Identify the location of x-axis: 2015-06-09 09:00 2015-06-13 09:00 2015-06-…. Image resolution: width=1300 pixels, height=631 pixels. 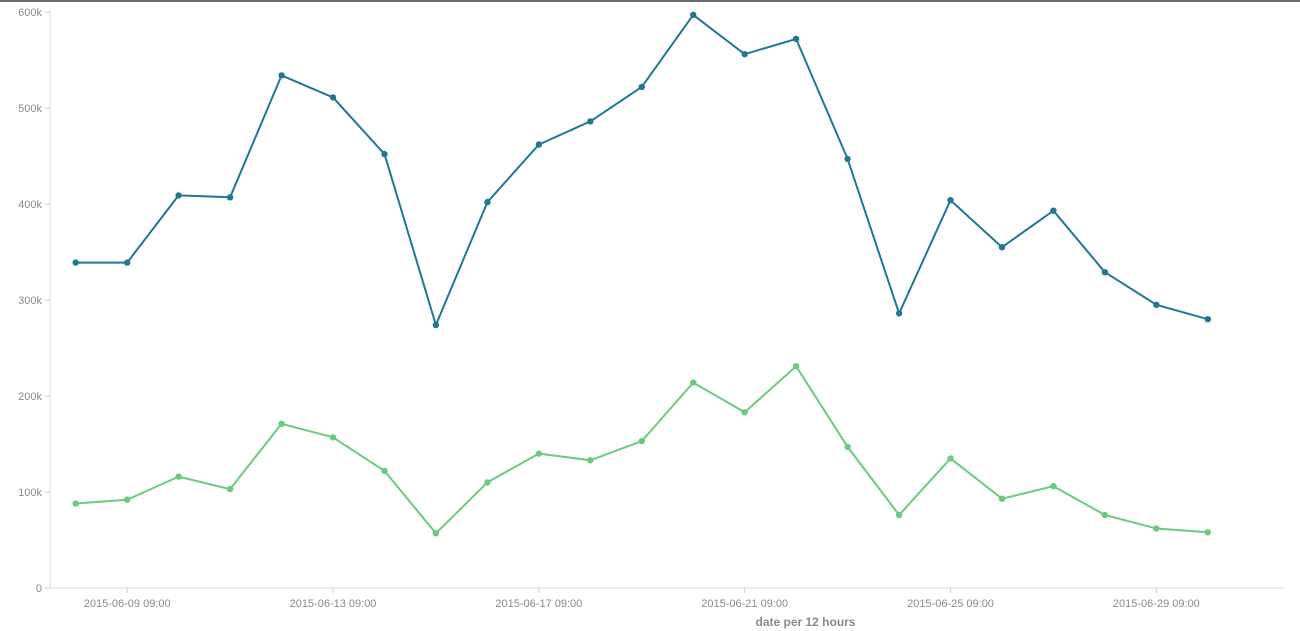
(667, 598).